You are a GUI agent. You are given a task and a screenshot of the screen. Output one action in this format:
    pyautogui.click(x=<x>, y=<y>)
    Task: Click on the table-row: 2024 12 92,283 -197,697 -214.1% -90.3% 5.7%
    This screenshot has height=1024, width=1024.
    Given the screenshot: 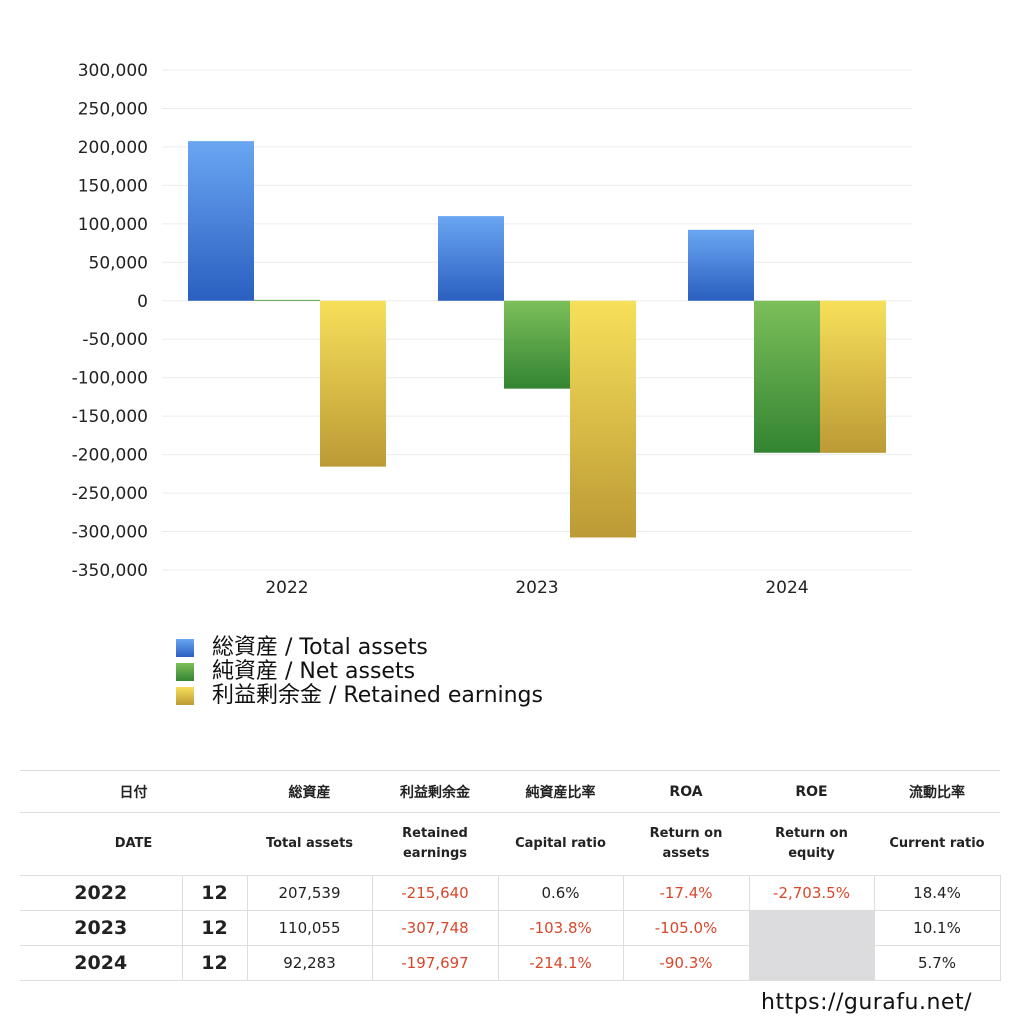 What is the action you would take?
    pyautogui.click(x=510, y=963)
    